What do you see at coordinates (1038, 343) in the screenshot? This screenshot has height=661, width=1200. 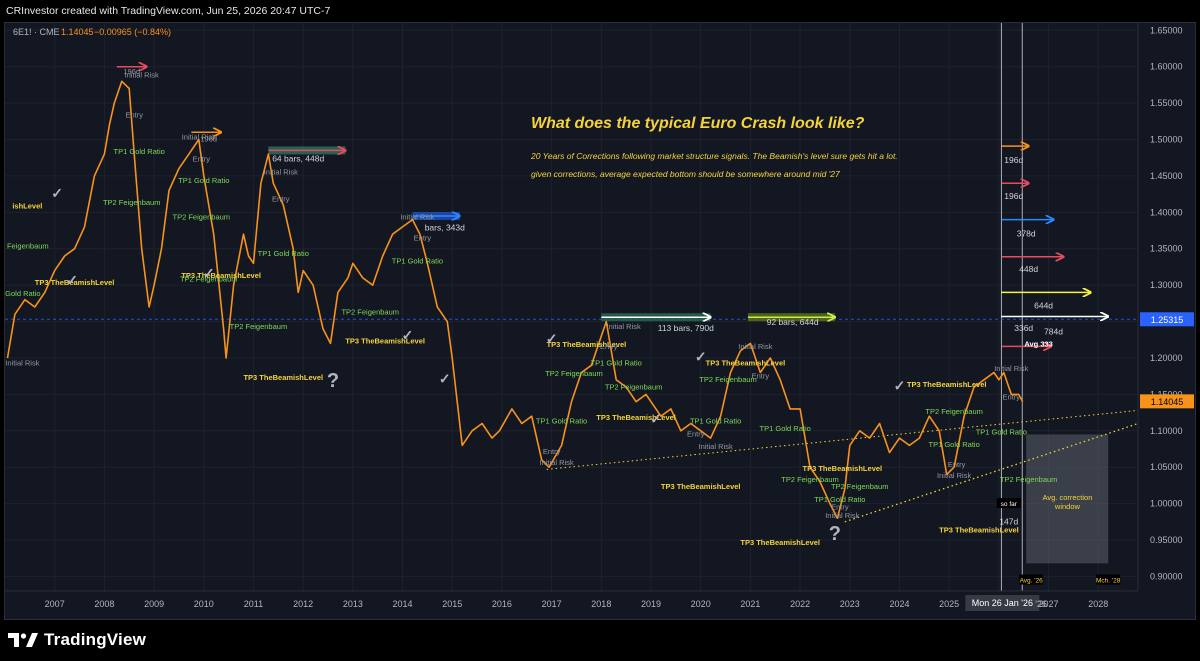 I see `annotation-label: Avg 333` at bounding box center [1038, 343].